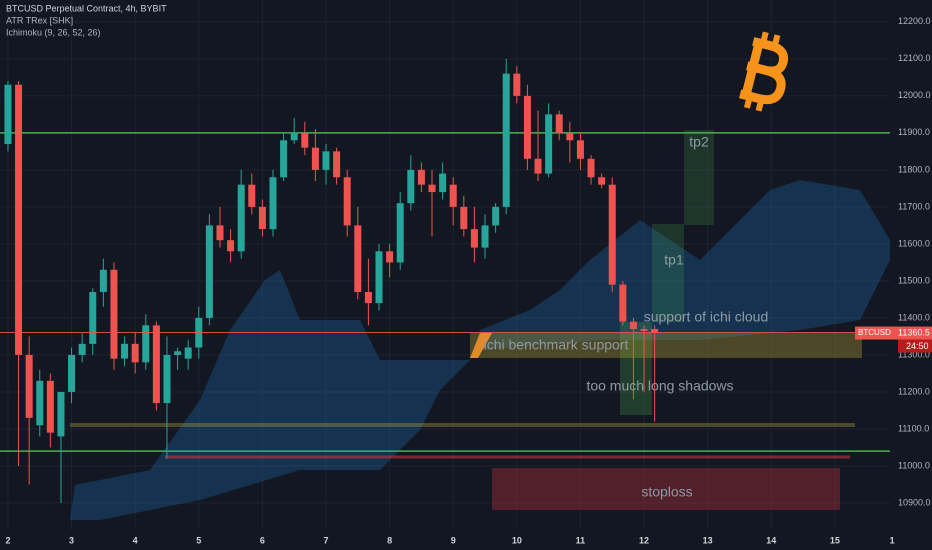 The image size is (932, 550). I want to click on y-tick-label: 10900.0, so click(914, 502).